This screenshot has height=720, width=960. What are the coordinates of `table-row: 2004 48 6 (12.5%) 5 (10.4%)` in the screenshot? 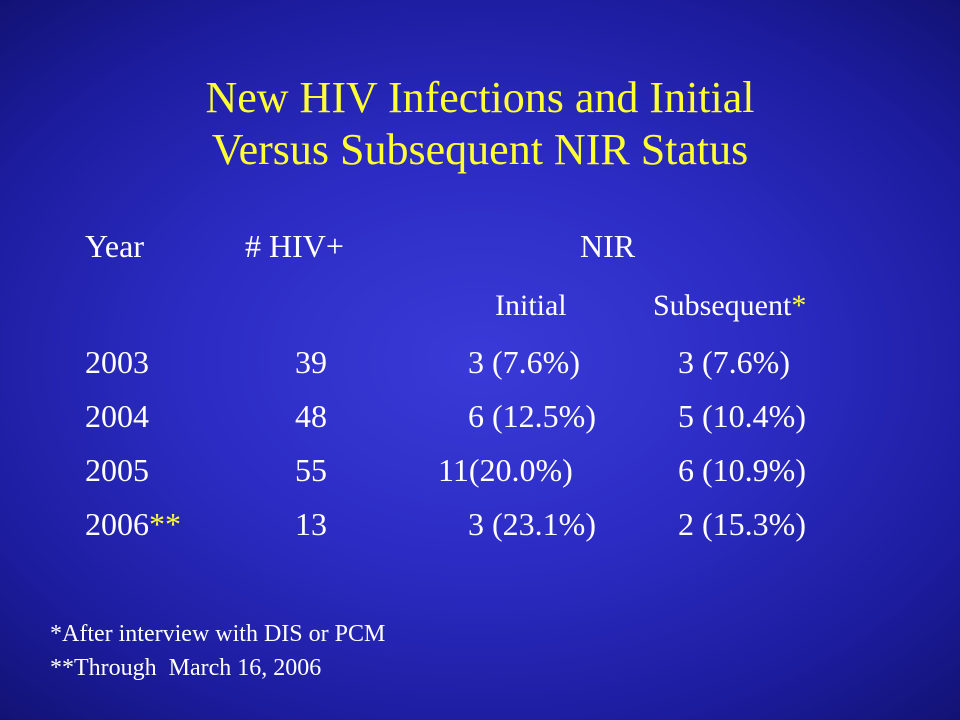 It's located at (480, 416).